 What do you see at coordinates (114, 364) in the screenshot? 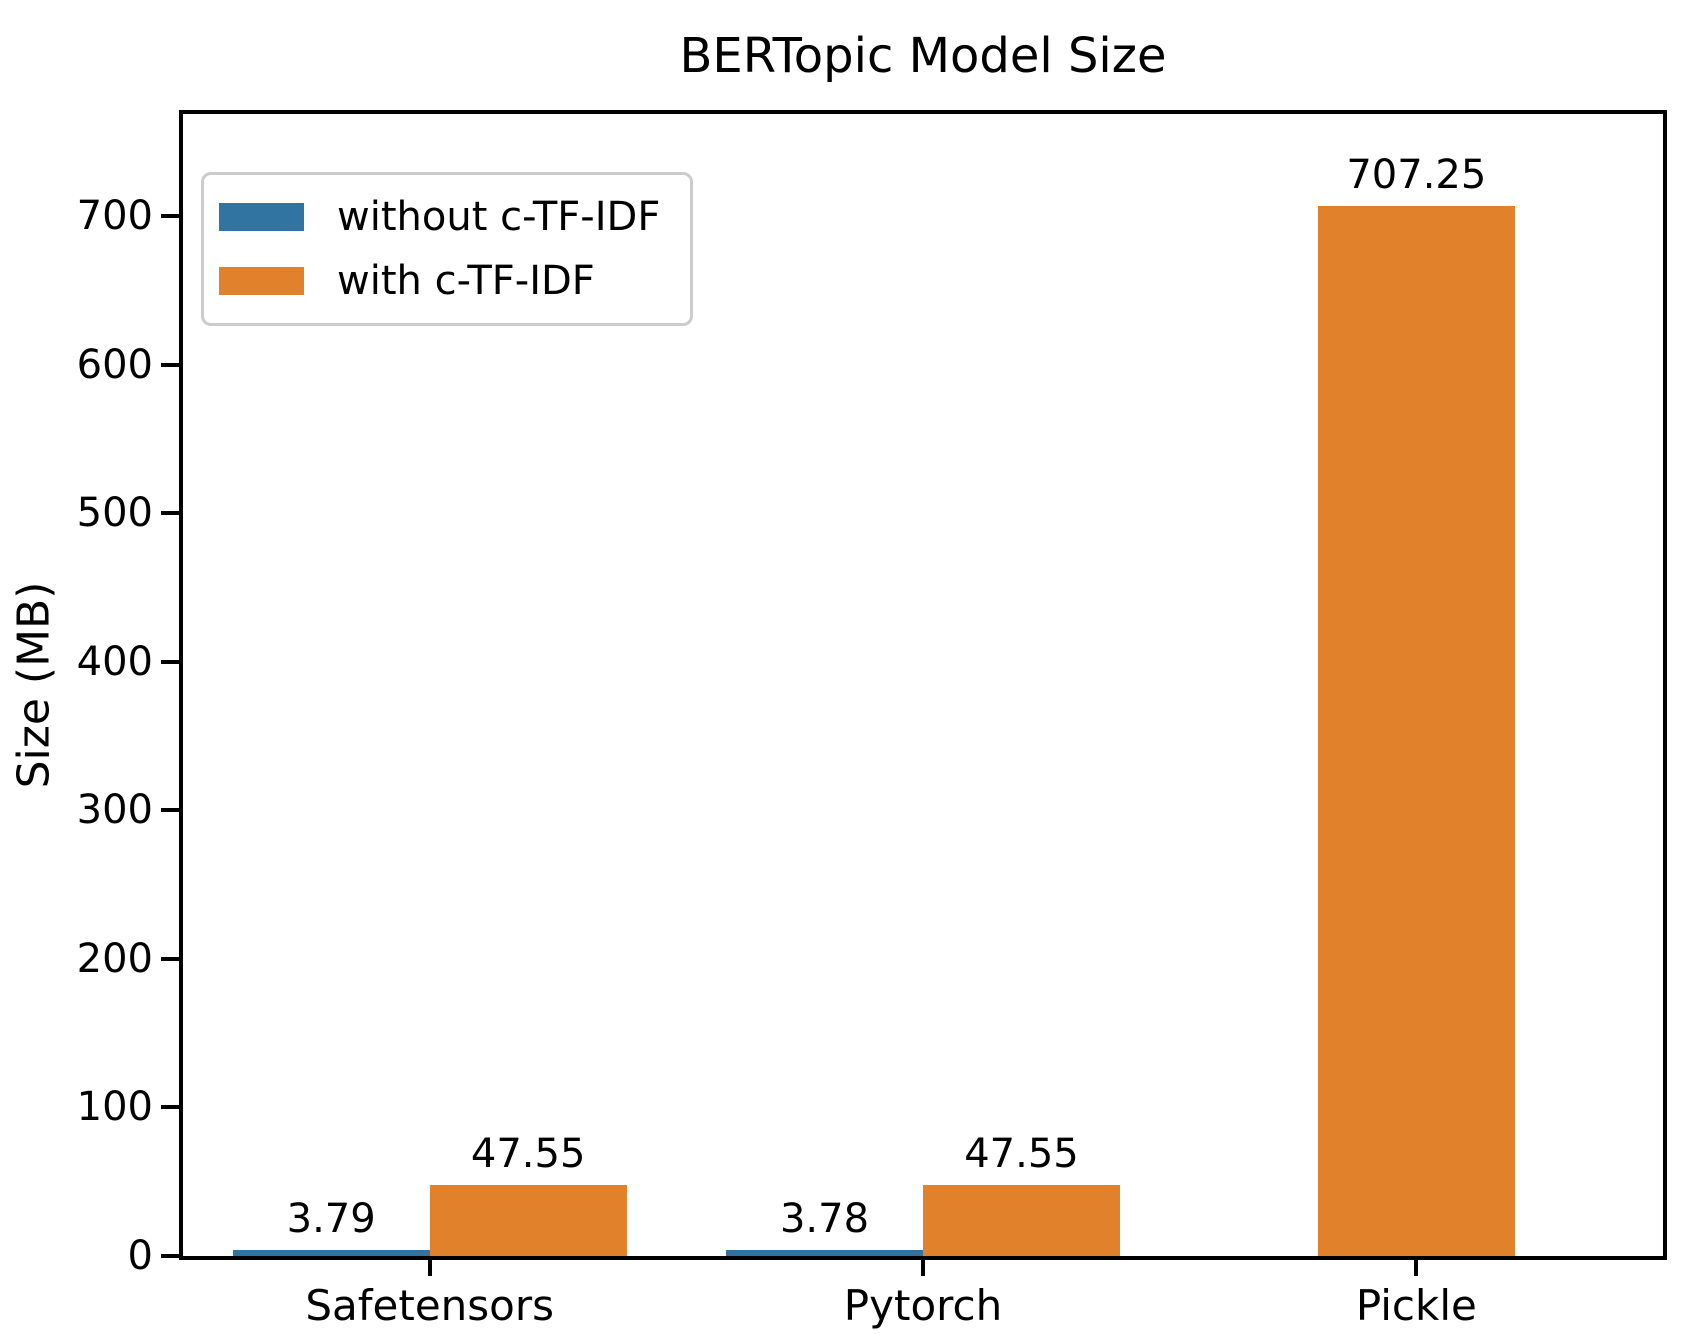
I see `y-tick-label: 600` at bounding box center [114, 364].